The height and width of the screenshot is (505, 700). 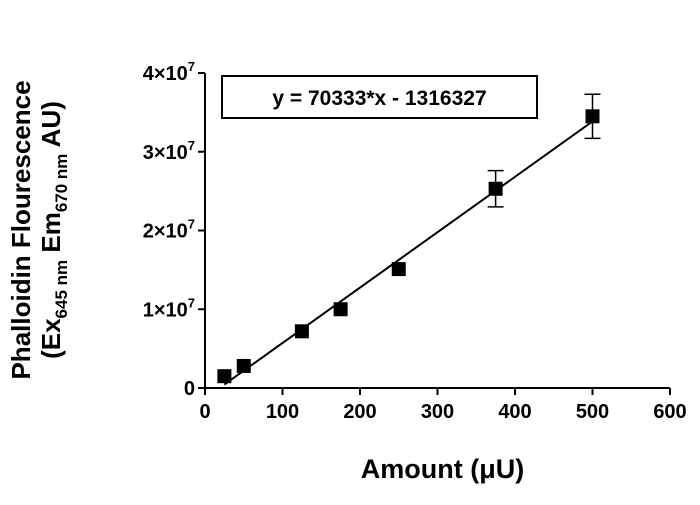 I want to click on annotation: y = 70333*x - 1316327, so click(x=379, y=98).